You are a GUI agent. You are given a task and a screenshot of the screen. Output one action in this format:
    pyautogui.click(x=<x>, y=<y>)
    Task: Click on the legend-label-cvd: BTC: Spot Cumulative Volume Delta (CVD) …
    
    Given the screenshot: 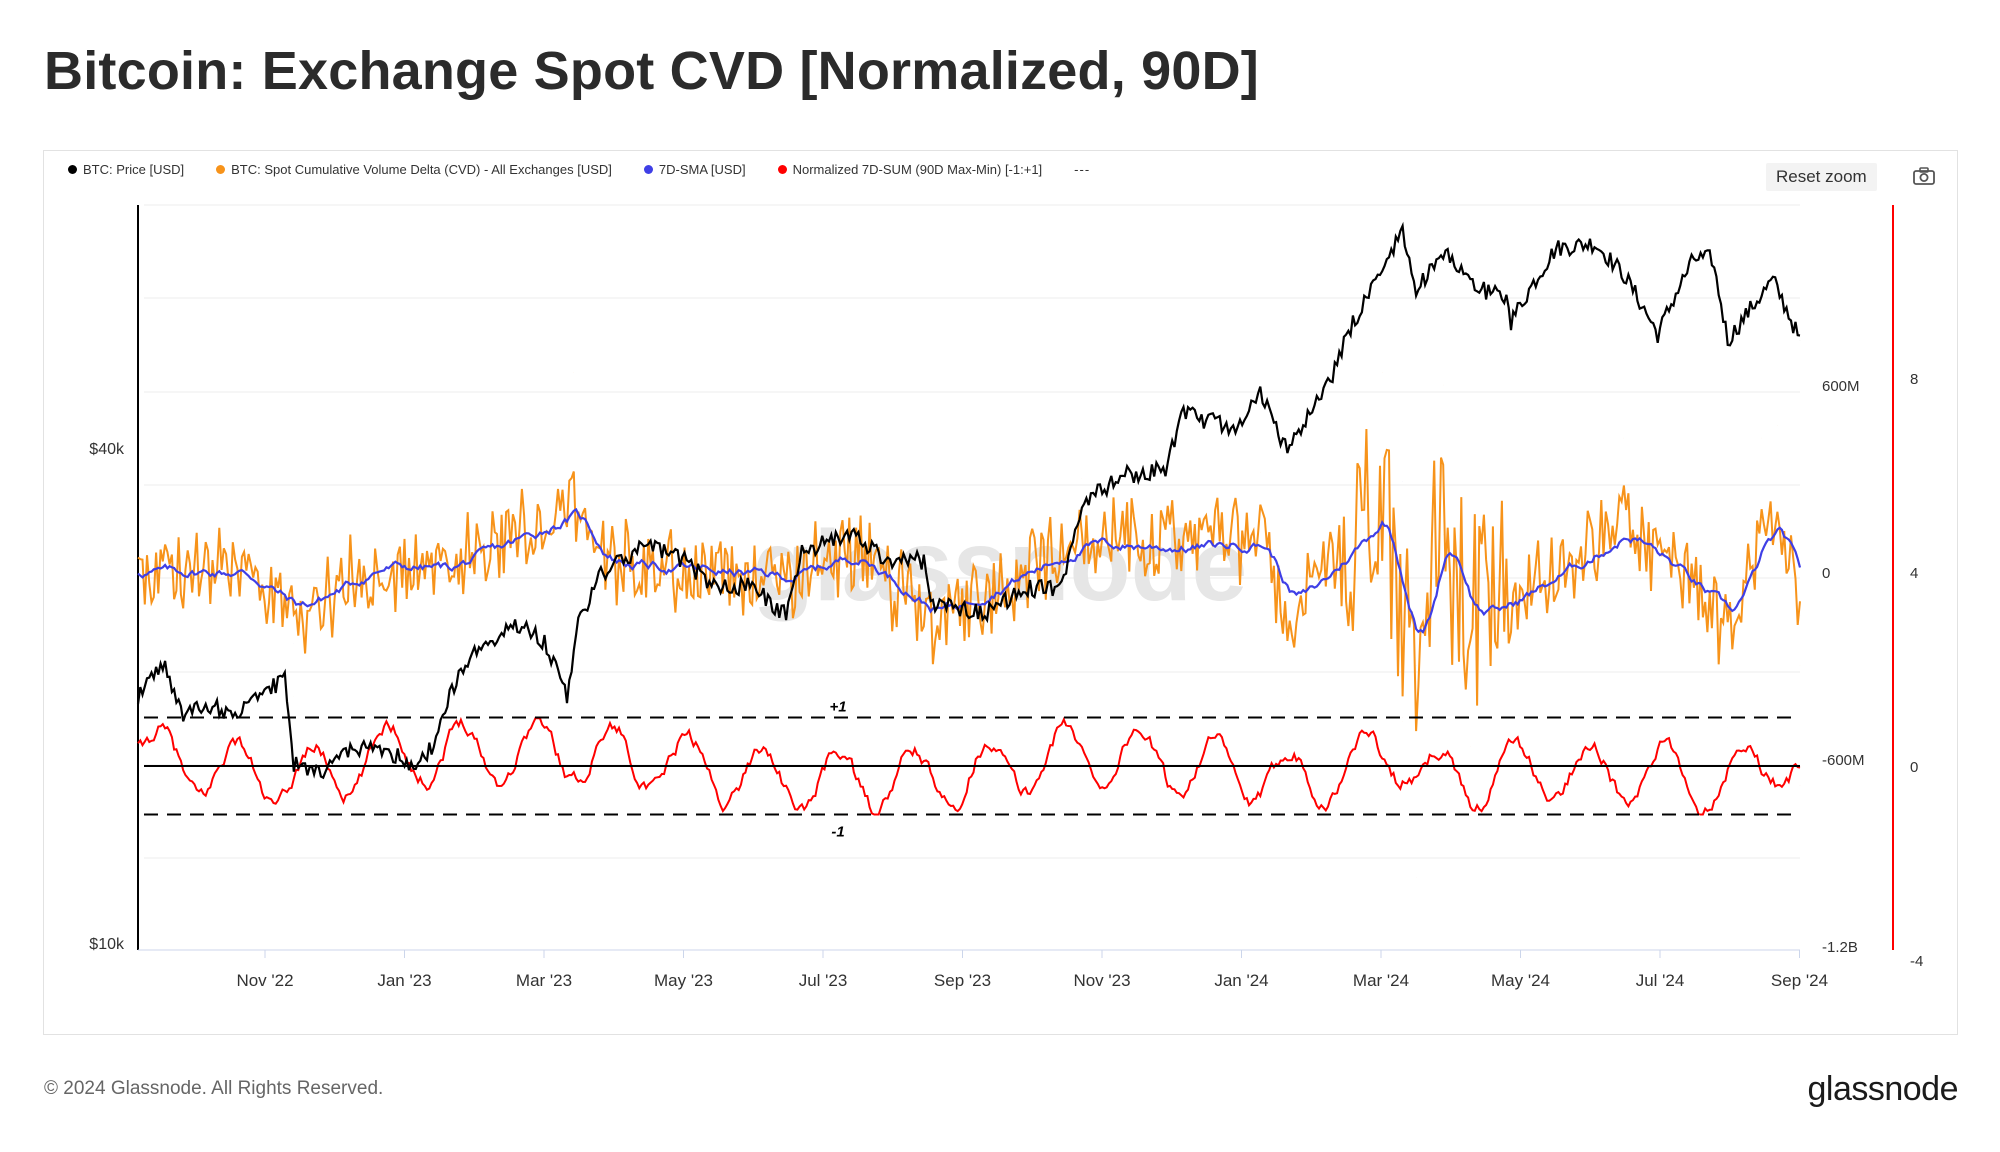 What is the action you would take?
    pyautogui.click(x=421, y=169)
    